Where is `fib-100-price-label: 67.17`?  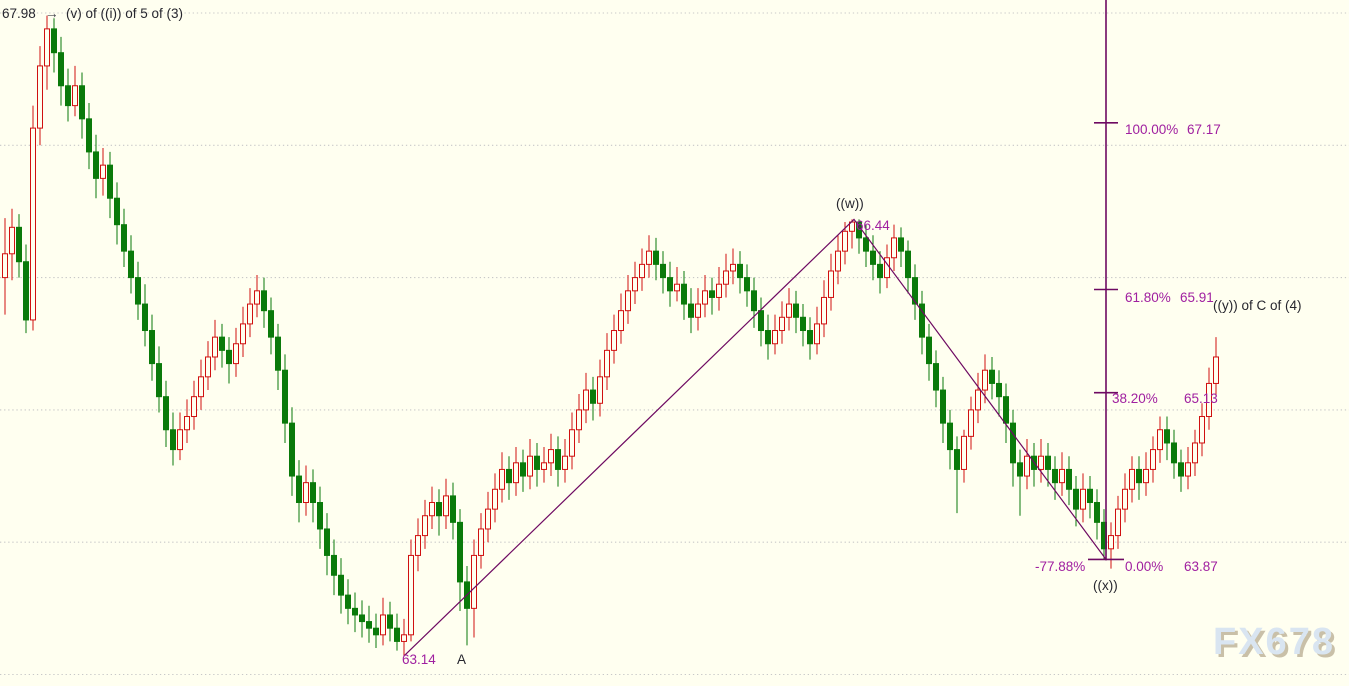
fib-100-price-label: 67.17 is located at coordinates (1204, 129).